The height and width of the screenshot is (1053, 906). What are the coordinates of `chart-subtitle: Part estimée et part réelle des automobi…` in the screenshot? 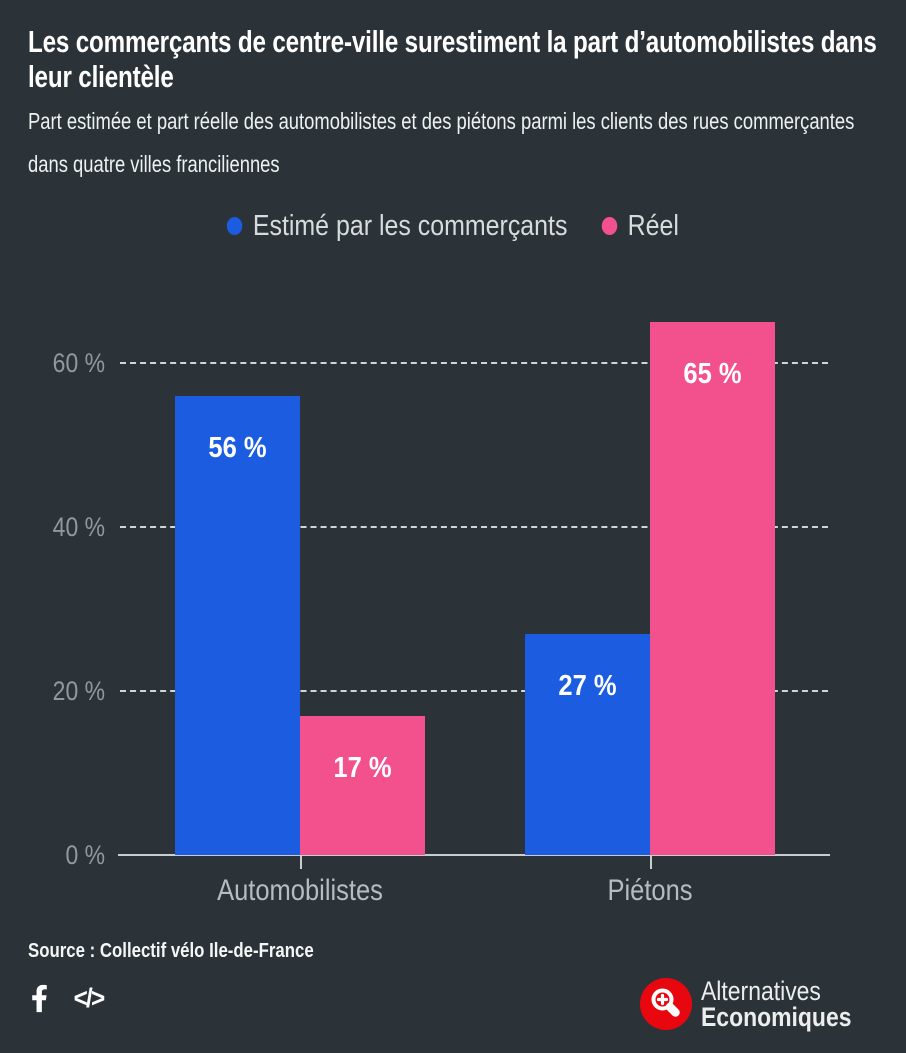 It's located at (441, 142).